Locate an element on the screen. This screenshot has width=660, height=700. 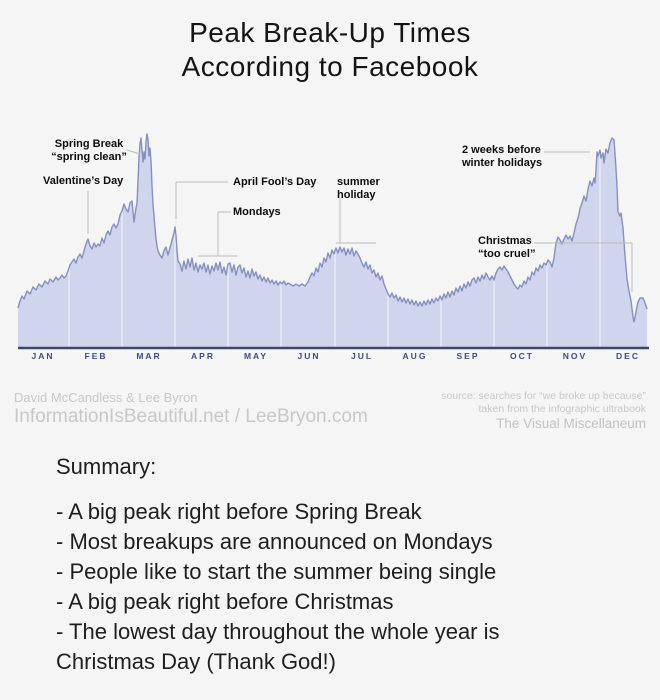
annotation-christmas-too-cruel: Christmas “too cruel” is located at coordinates (506, 248).